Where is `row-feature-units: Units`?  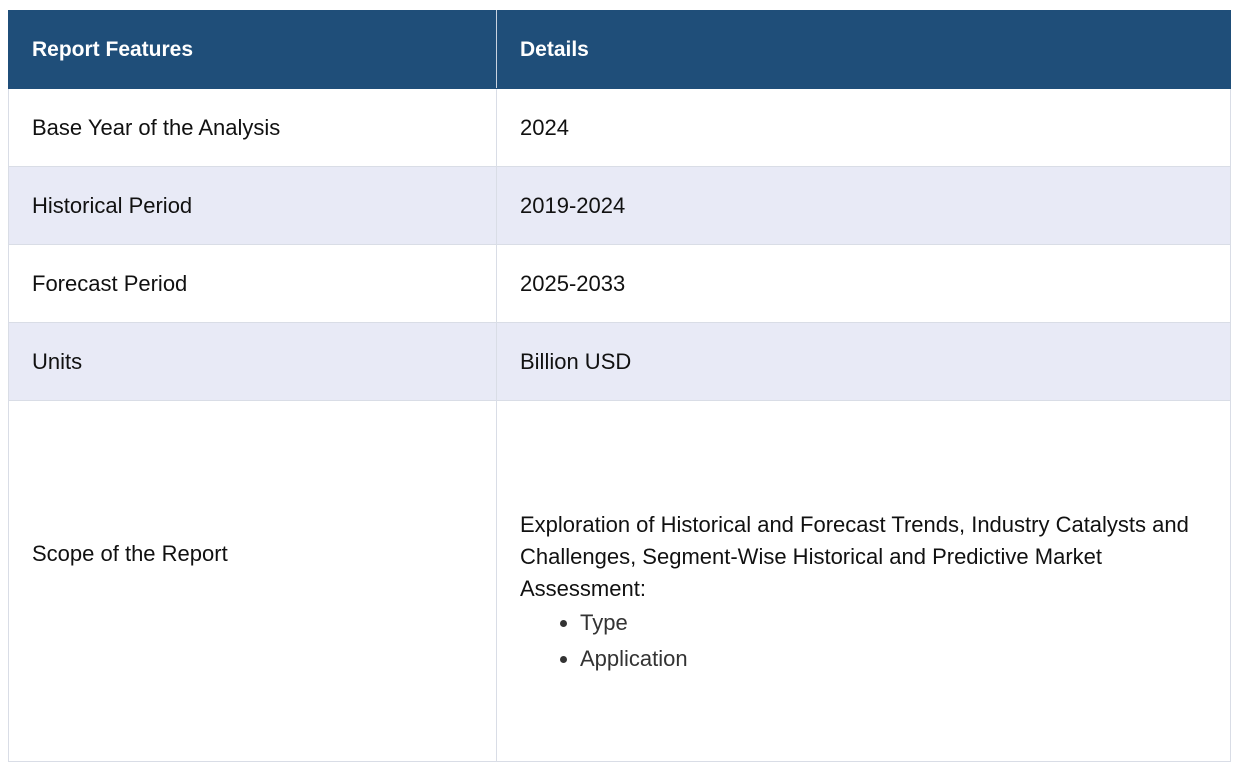 row-feature-units: Units is located at coordinates (252, 361).